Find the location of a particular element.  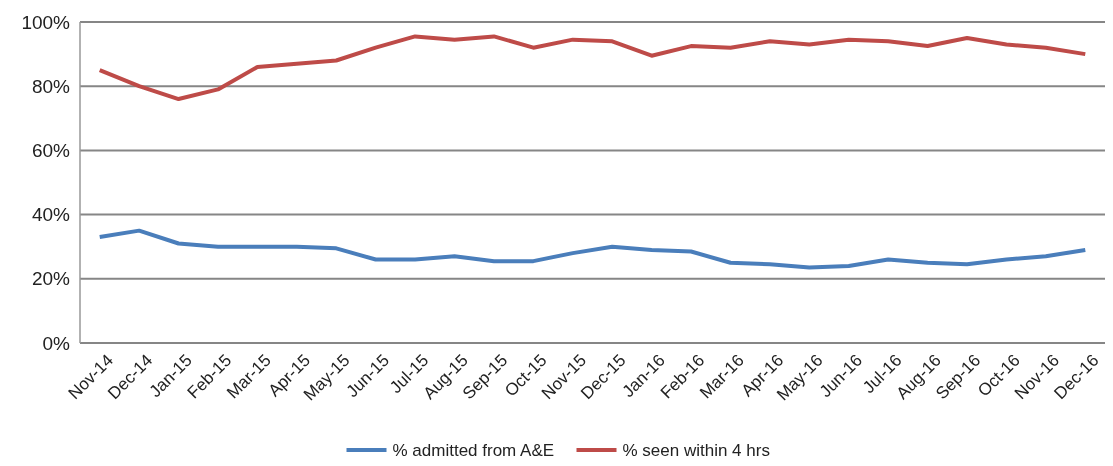

y-tick-label: 40% is located at coordinates (51, 215).